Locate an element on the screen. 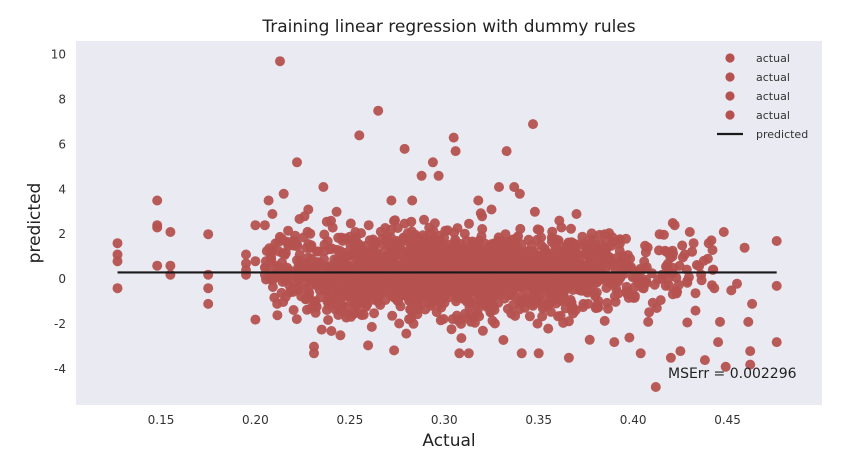  legend-marker is located at coordinates (730, 77).